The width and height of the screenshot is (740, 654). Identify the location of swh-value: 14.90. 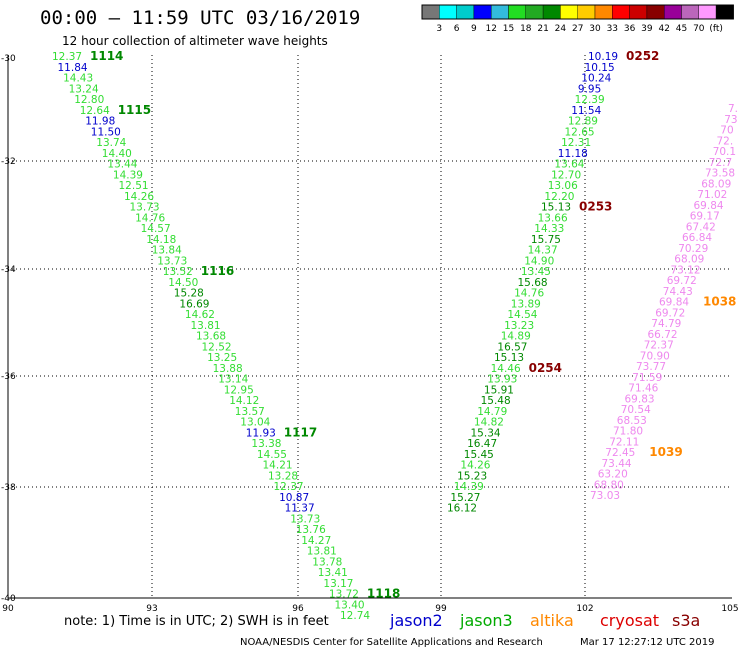
(539, 261).